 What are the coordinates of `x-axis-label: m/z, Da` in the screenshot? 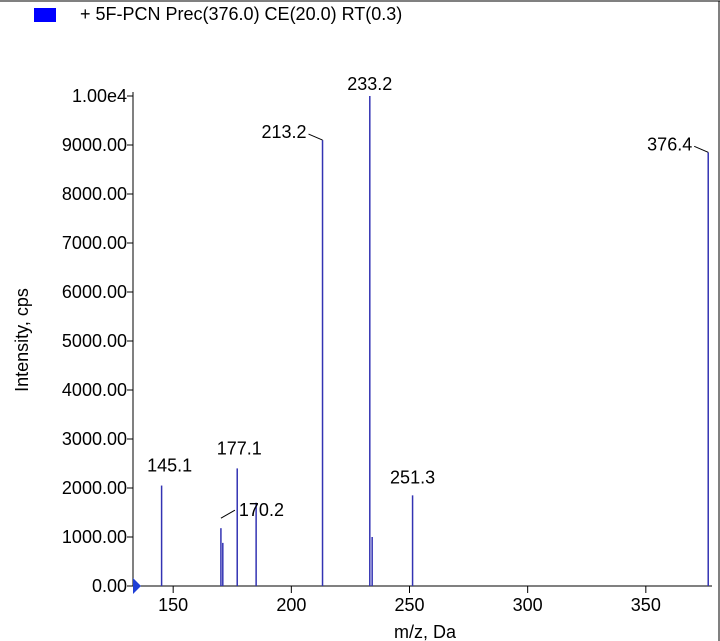 It's located at (425, 631).